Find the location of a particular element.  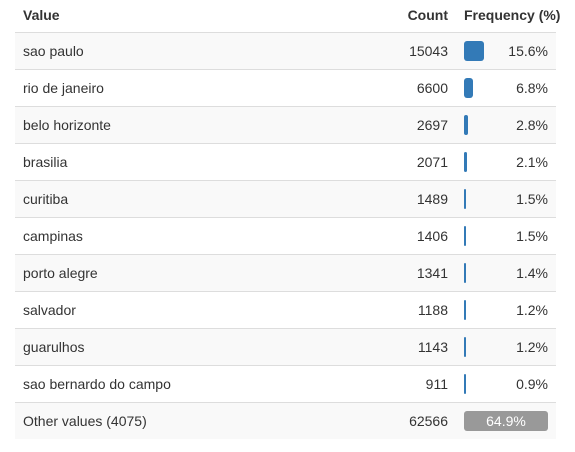

table-row: porto alegre 1341 1.4% is located at coordinates (285, 273).